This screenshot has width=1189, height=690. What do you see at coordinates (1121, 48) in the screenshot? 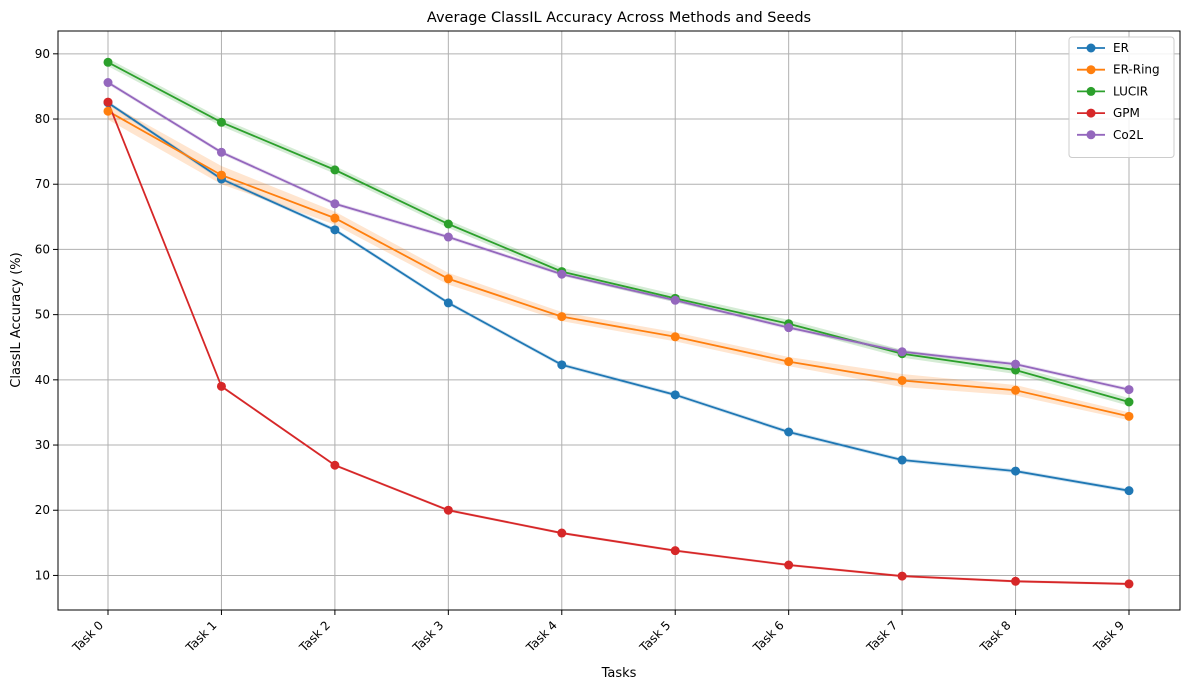
I see `legend-label-er: ER` at bounding box center [1121, 48].